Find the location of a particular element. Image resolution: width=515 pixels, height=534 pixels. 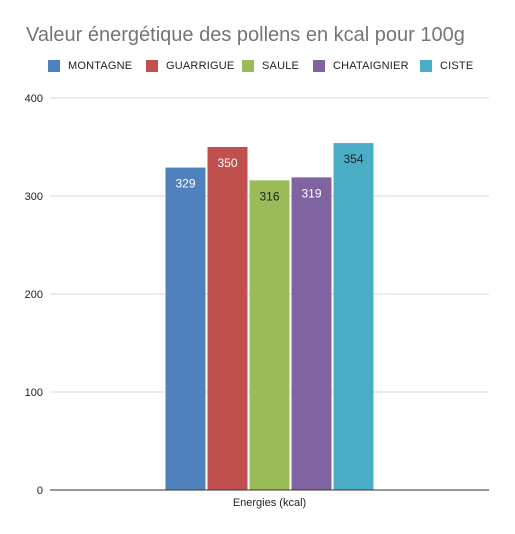

legend-swatch-ciste is located at coordinates (426, 66).